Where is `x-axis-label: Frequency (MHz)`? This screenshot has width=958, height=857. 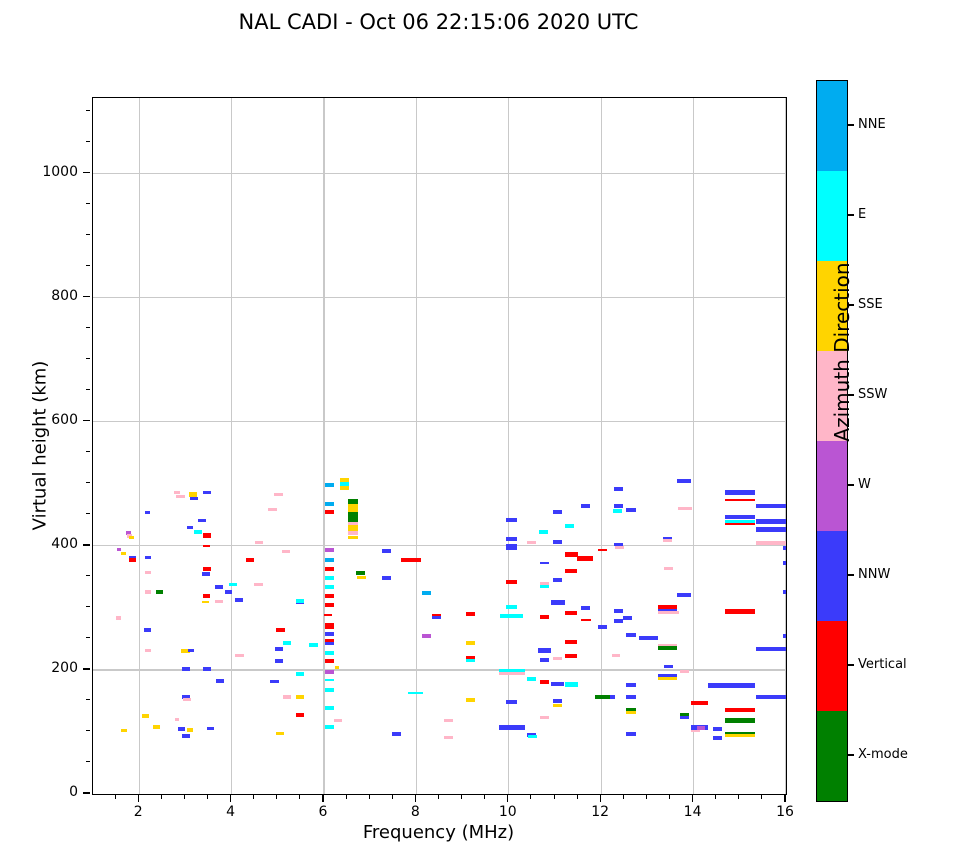
x-axis-label: Frequency (MHz) is located at coordinates (438, 832).